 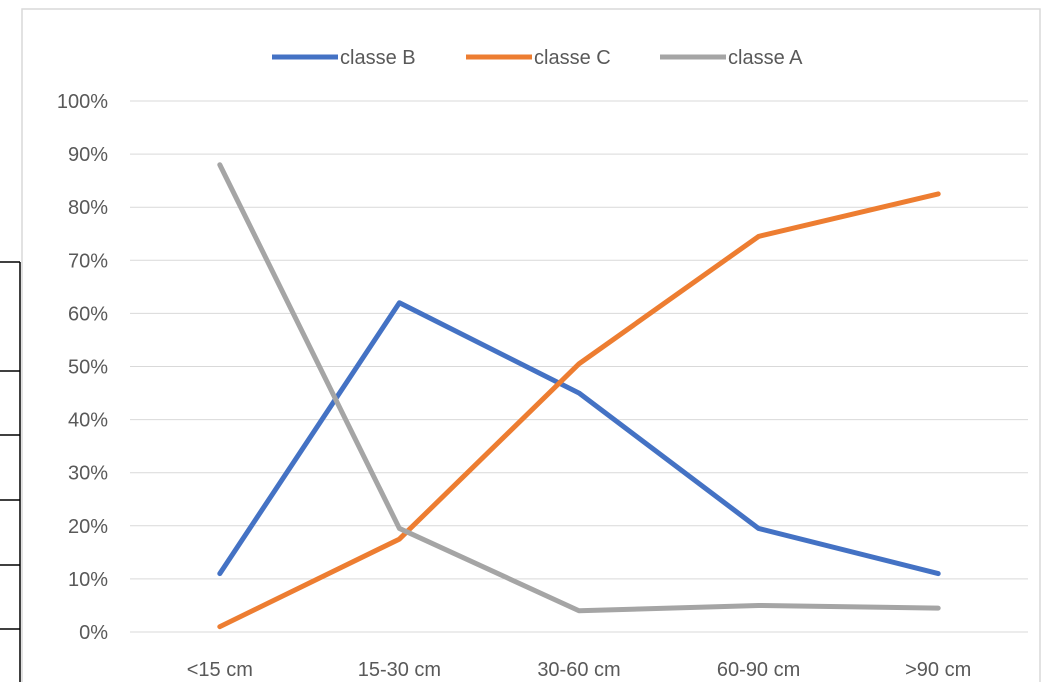 I want to click on y-tick-label: 70%, so click(x=88, y=261).